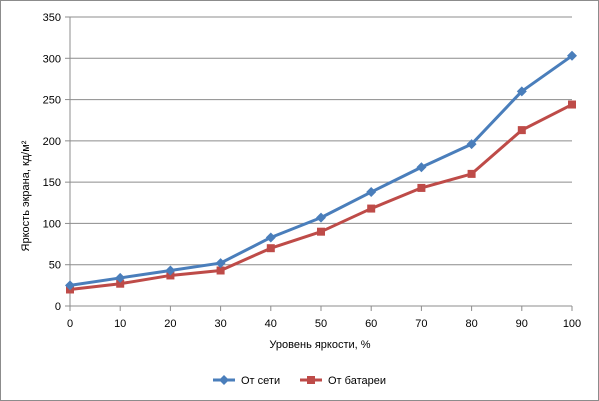 The height and width of the screenshot is (401, 599). What do you see at coordinates (319, 345) in the screenshot?
I see `x-axis-title: Уровень яркости, %` at bounding box center [319, 345].